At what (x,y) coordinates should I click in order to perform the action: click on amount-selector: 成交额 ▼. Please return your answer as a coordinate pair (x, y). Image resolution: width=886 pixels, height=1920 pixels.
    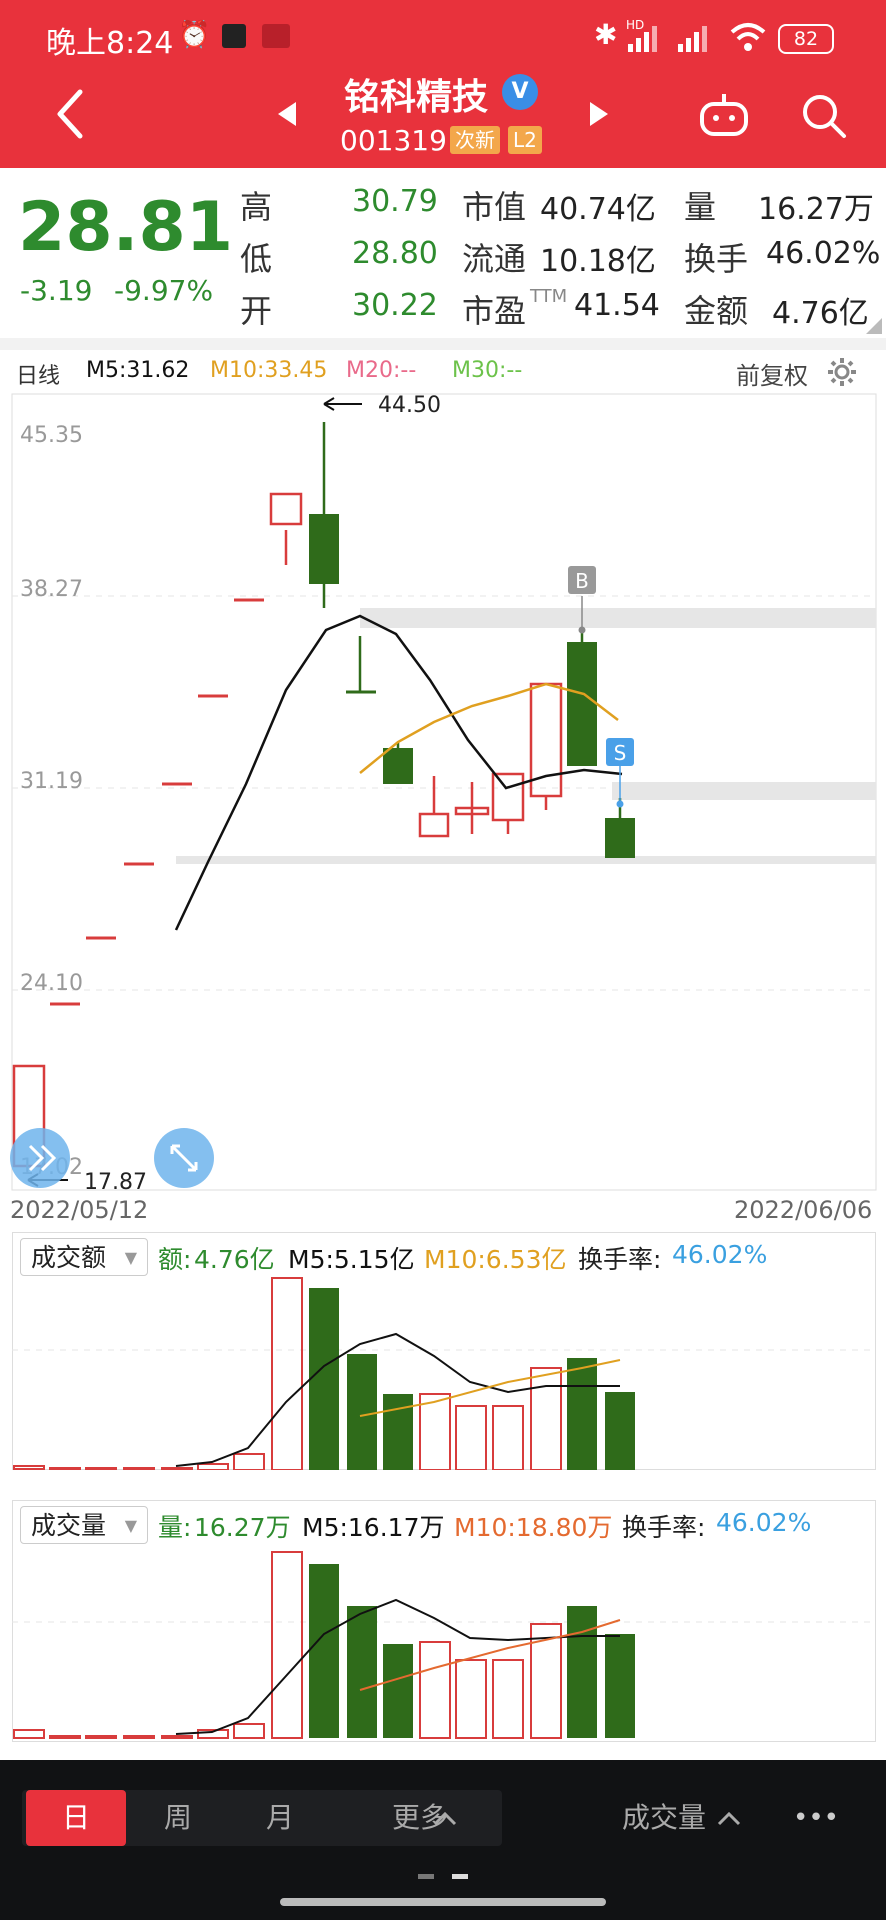
    Looking at the image, I should click on (84, 1257).